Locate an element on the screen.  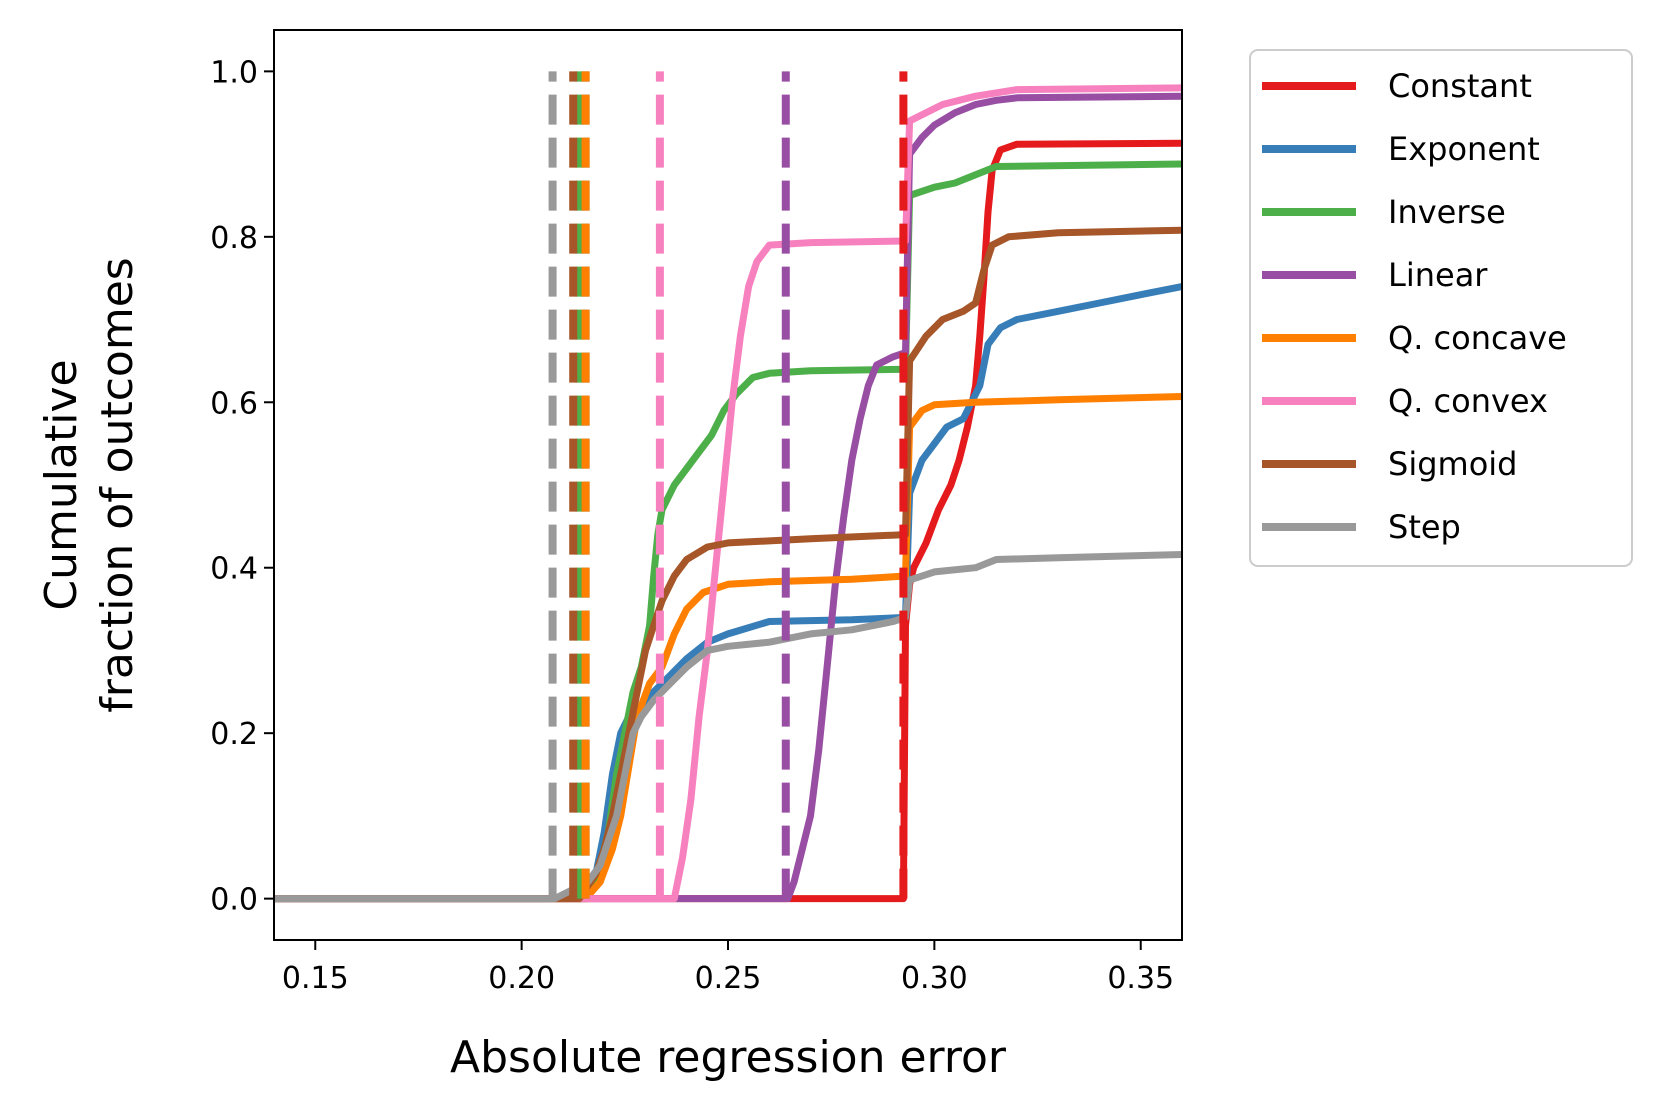
y-tick-label: 0.4 is located at coordinates (234, 569).